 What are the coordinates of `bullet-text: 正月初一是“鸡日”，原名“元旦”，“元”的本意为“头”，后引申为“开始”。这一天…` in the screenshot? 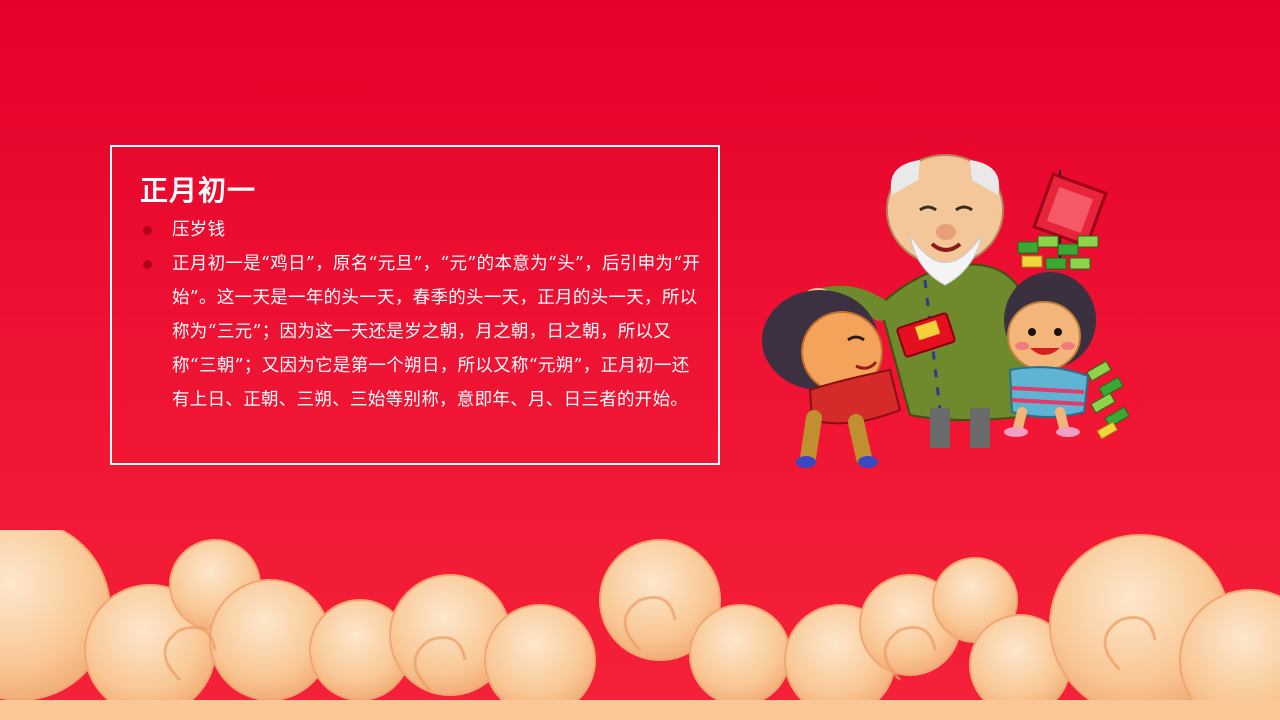 It's located at (436, 332).